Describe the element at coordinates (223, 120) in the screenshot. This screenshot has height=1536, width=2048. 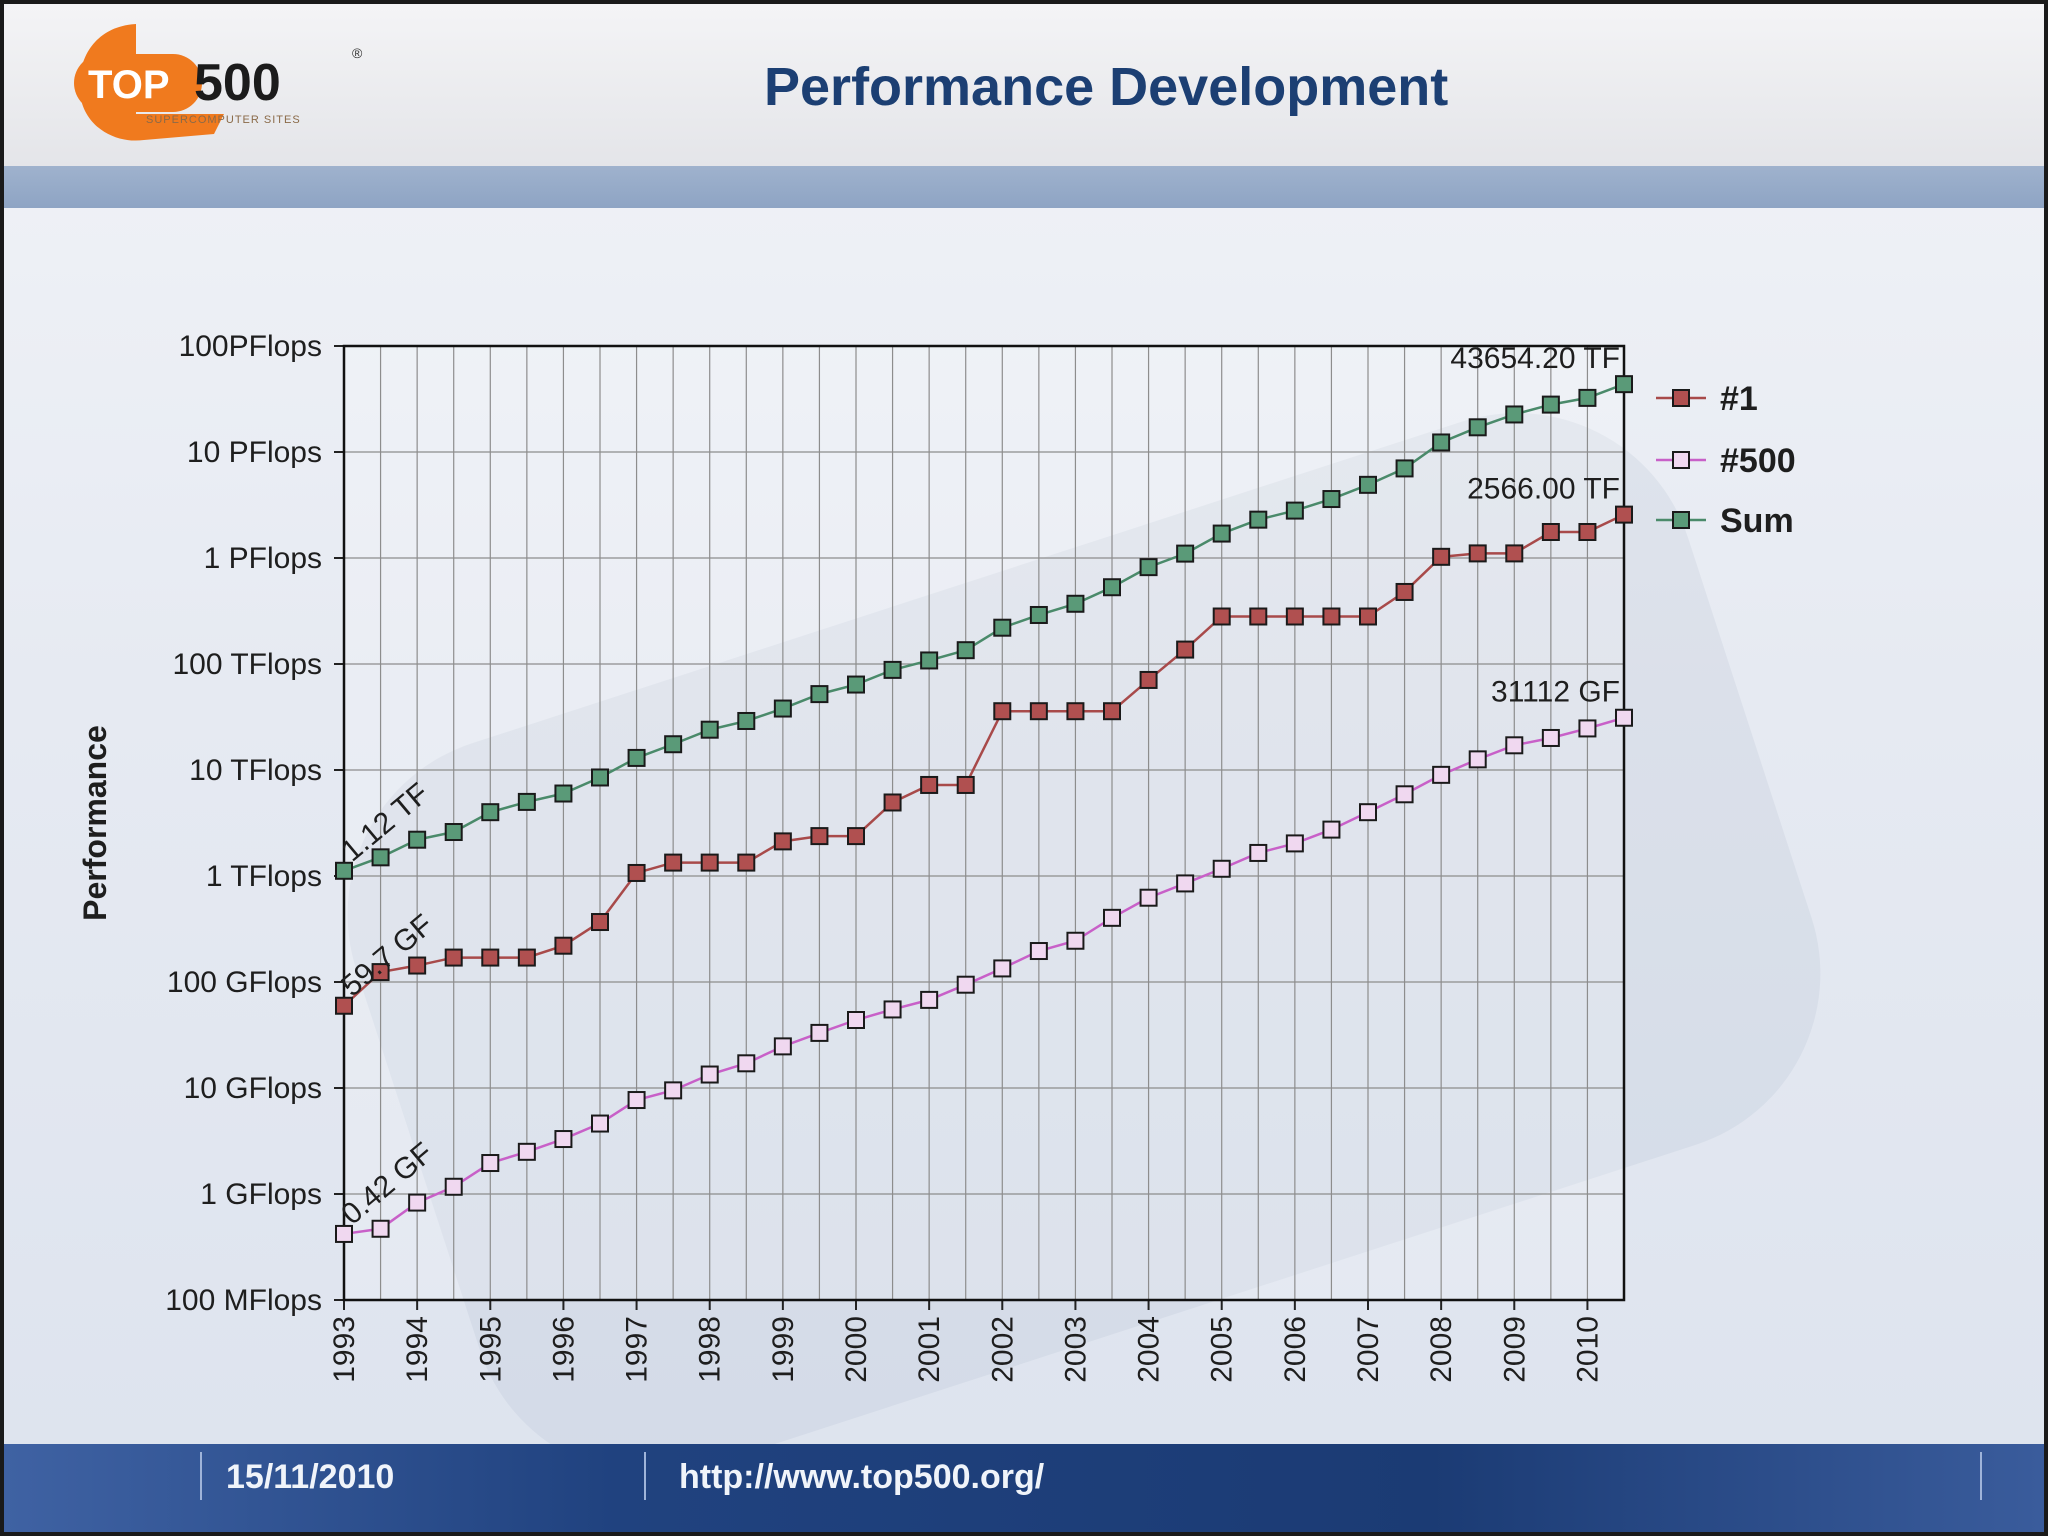
I see `logo-subtitle: SUPERCOMPUTER SITES` at that location.